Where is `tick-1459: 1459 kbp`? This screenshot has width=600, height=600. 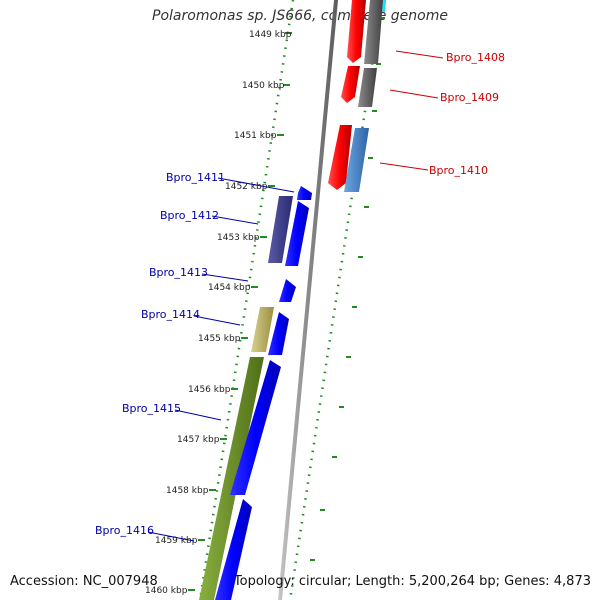 tick-1459: 1459 kbp is located at coordinates (180, 541).